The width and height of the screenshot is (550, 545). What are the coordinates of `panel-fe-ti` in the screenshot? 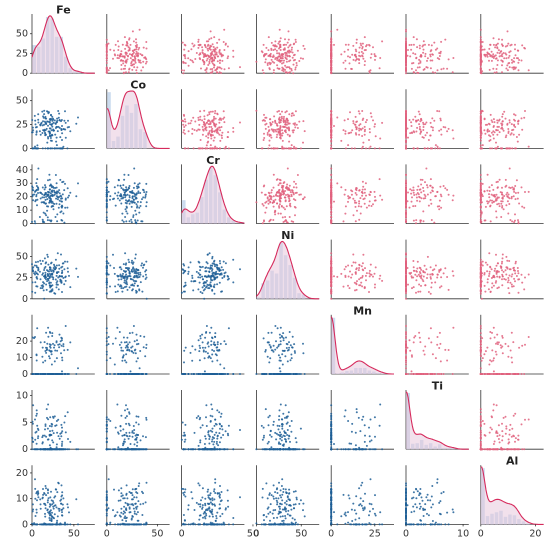 It's located at (437, 44).